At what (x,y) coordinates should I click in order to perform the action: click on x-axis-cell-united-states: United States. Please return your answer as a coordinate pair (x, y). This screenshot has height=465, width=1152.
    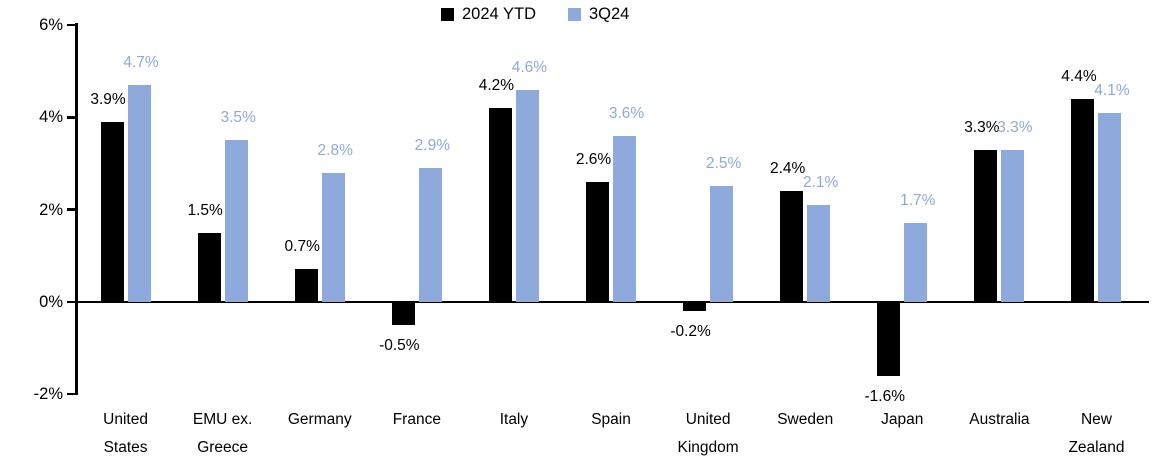
    Looking at the image, I should click on (125, 434).